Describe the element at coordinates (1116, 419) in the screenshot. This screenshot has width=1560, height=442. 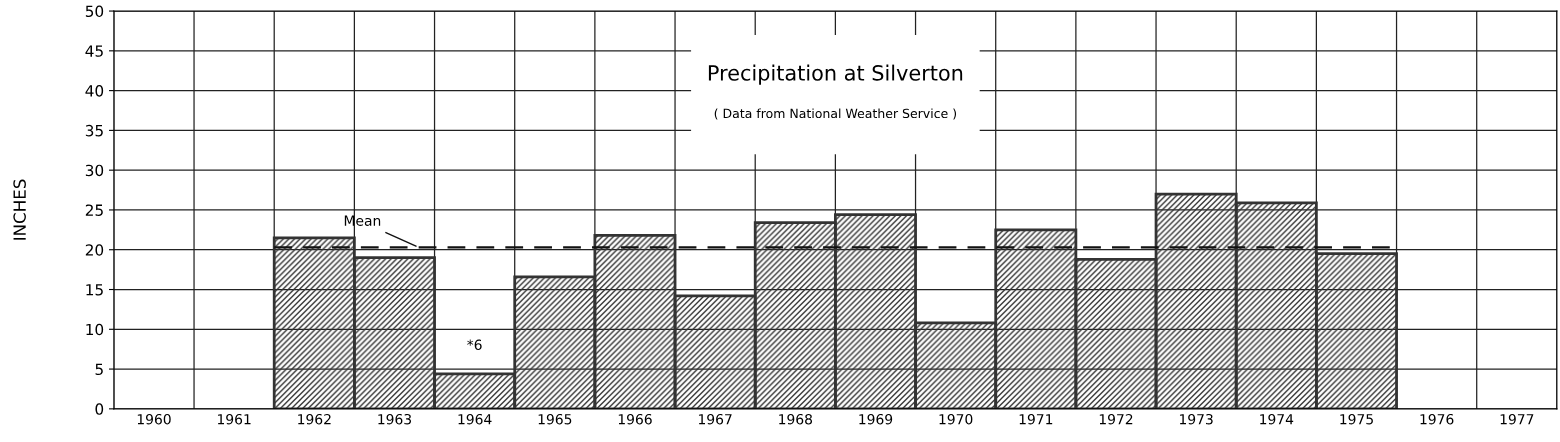
I see `x-tick-label: 1972` at that location.